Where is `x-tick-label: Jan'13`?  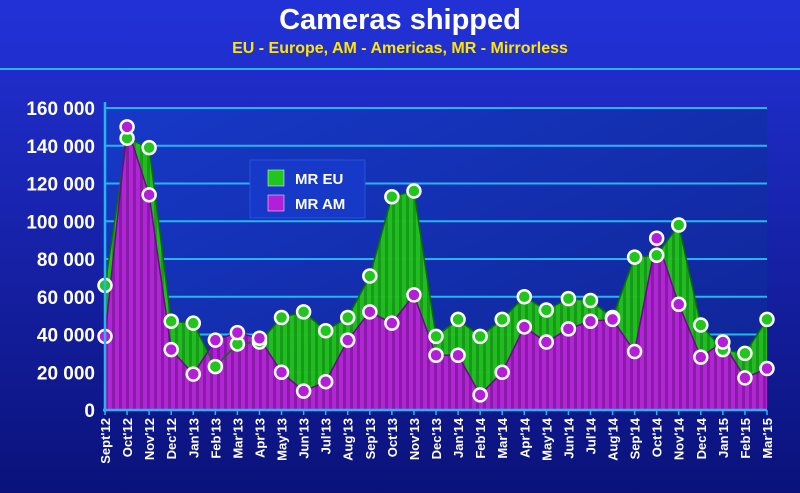
x-tick-label: Jan'13 is located at coordinates (193, 438).